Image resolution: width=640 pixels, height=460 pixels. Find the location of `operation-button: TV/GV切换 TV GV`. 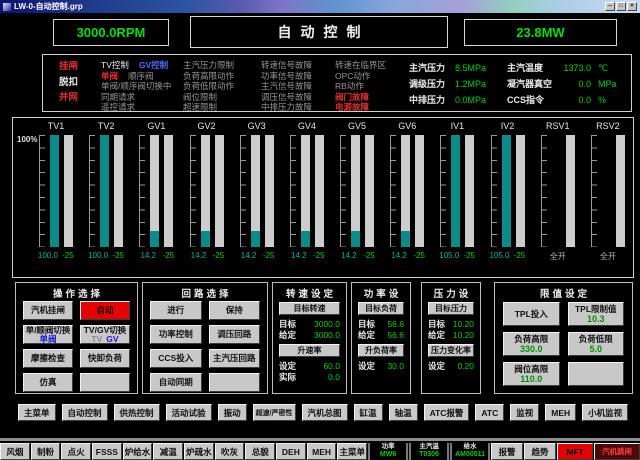

operation-button: TV/GV切换 TV GV is located at coordinates (105, 334).